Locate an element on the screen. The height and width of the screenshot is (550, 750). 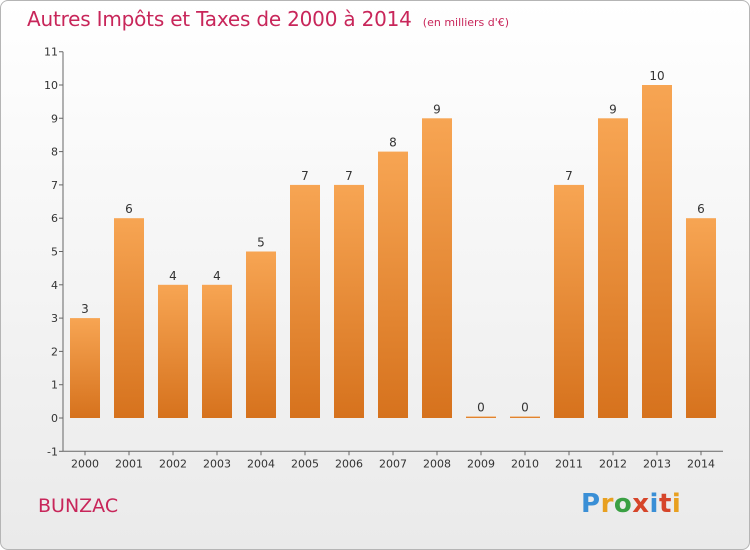
y-tick-label: 6 is located at coordinates (54, 218).